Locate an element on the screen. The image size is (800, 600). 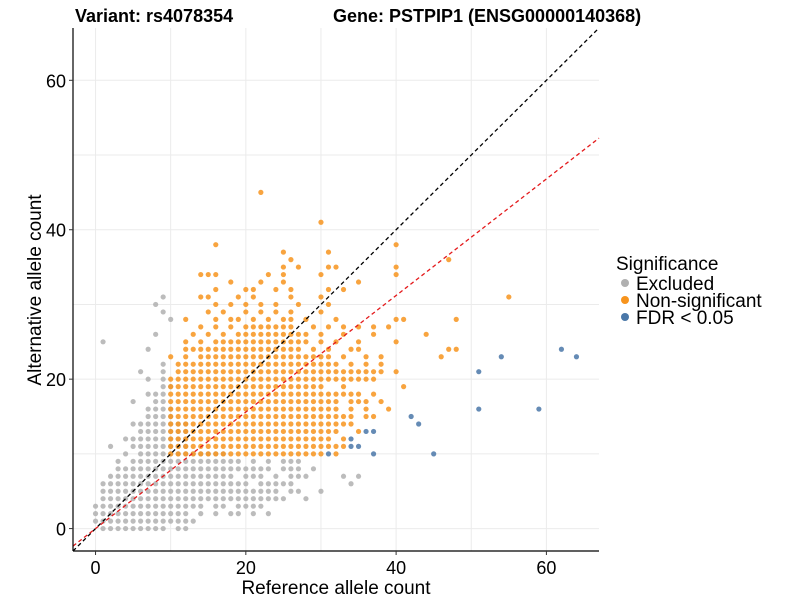
x-tick-label: 60 is located at coordinates (546, 568).